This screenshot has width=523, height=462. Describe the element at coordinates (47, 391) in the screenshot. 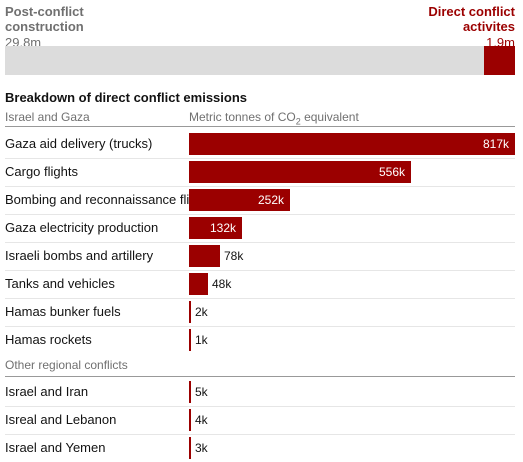

I see `bar-label: Israel and Iran` at that location.